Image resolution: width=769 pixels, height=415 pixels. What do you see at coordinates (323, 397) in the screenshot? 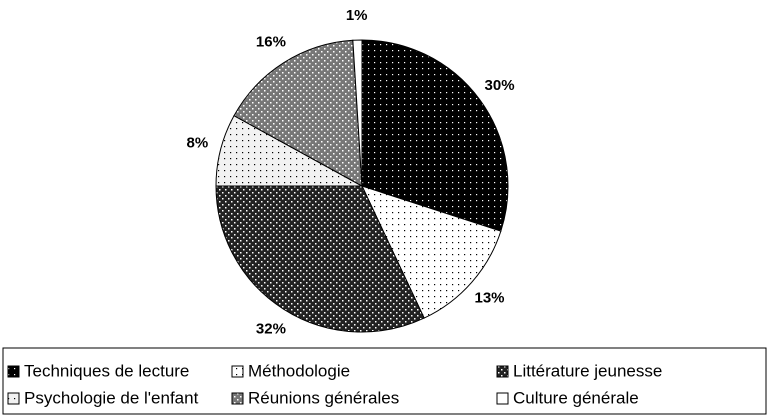
I see `legend-label: Réunions générales` at bounding box center [323, 397].